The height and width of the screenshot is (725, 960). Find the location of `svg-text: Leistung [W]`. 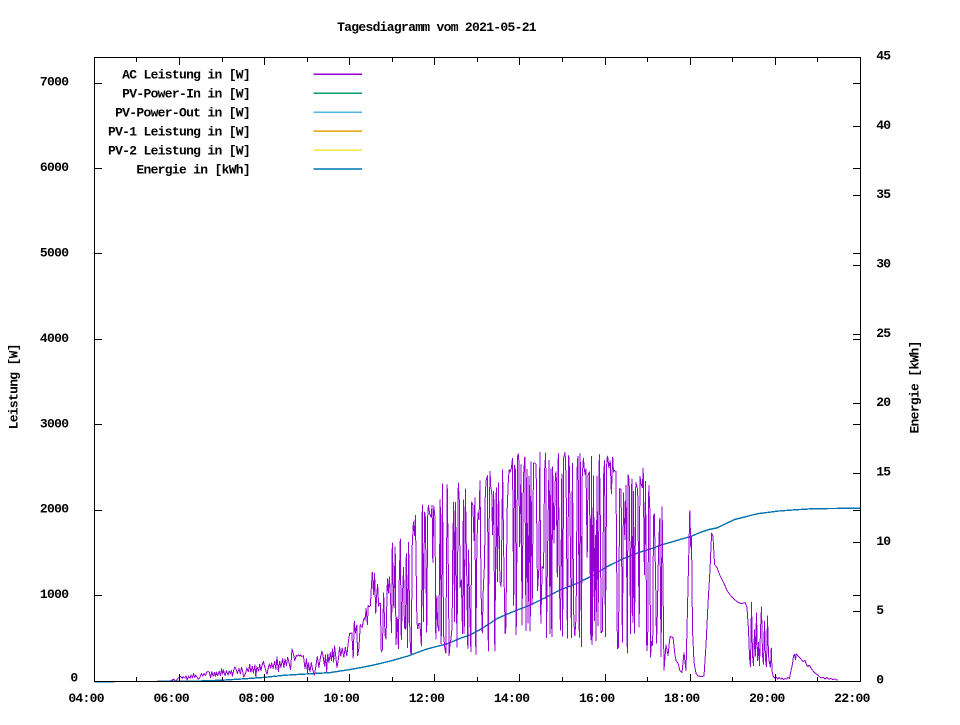

svg-text: Leistung [W] is located at coordinates (14, 386).